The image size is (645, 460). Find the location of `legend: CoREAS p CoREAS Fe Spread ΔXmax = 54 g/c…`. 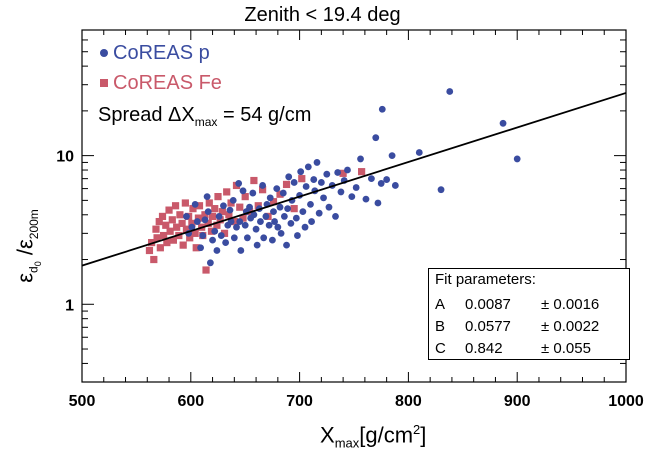

legend: CoREAS p CoREAS Fe Spread ΔXmax = 54 g/c… is located at coordinates (204, 87).